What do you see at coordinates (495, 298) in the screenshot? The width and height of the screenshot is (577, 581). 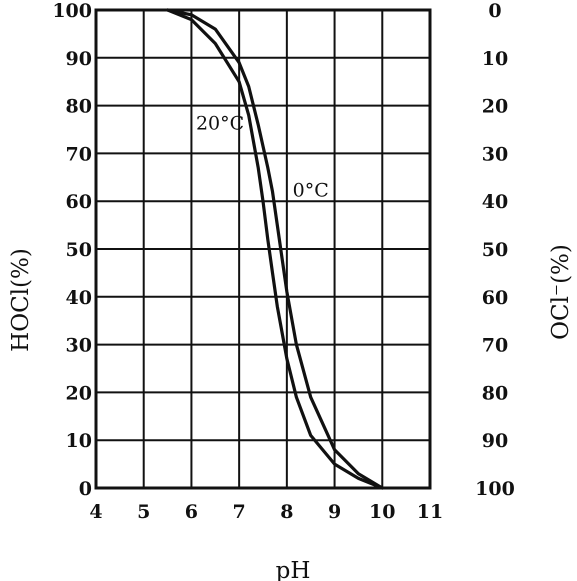 I see `y-tick-label-right: 60` at bounding box center [495, 298].